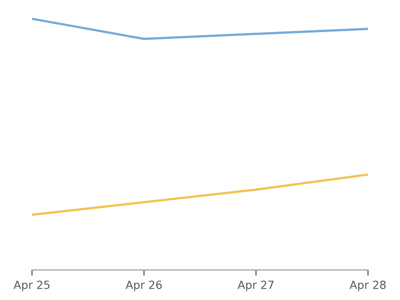 This screenshot has width=400, height=300. What do you see at coordinates (368, 286) in the screenshot?
I see `x-tick-label: Apr 28` at bounding box center [368, 286].